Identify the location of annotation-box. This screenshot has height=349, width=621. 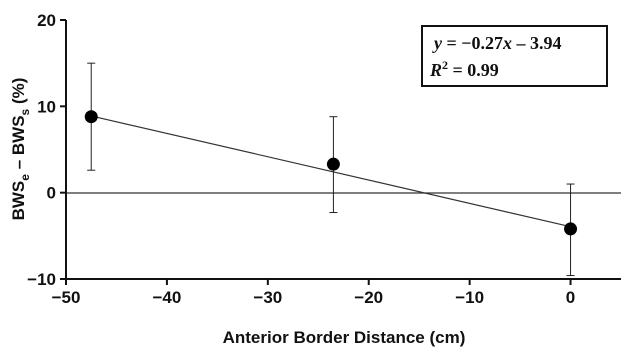
(514, 56).